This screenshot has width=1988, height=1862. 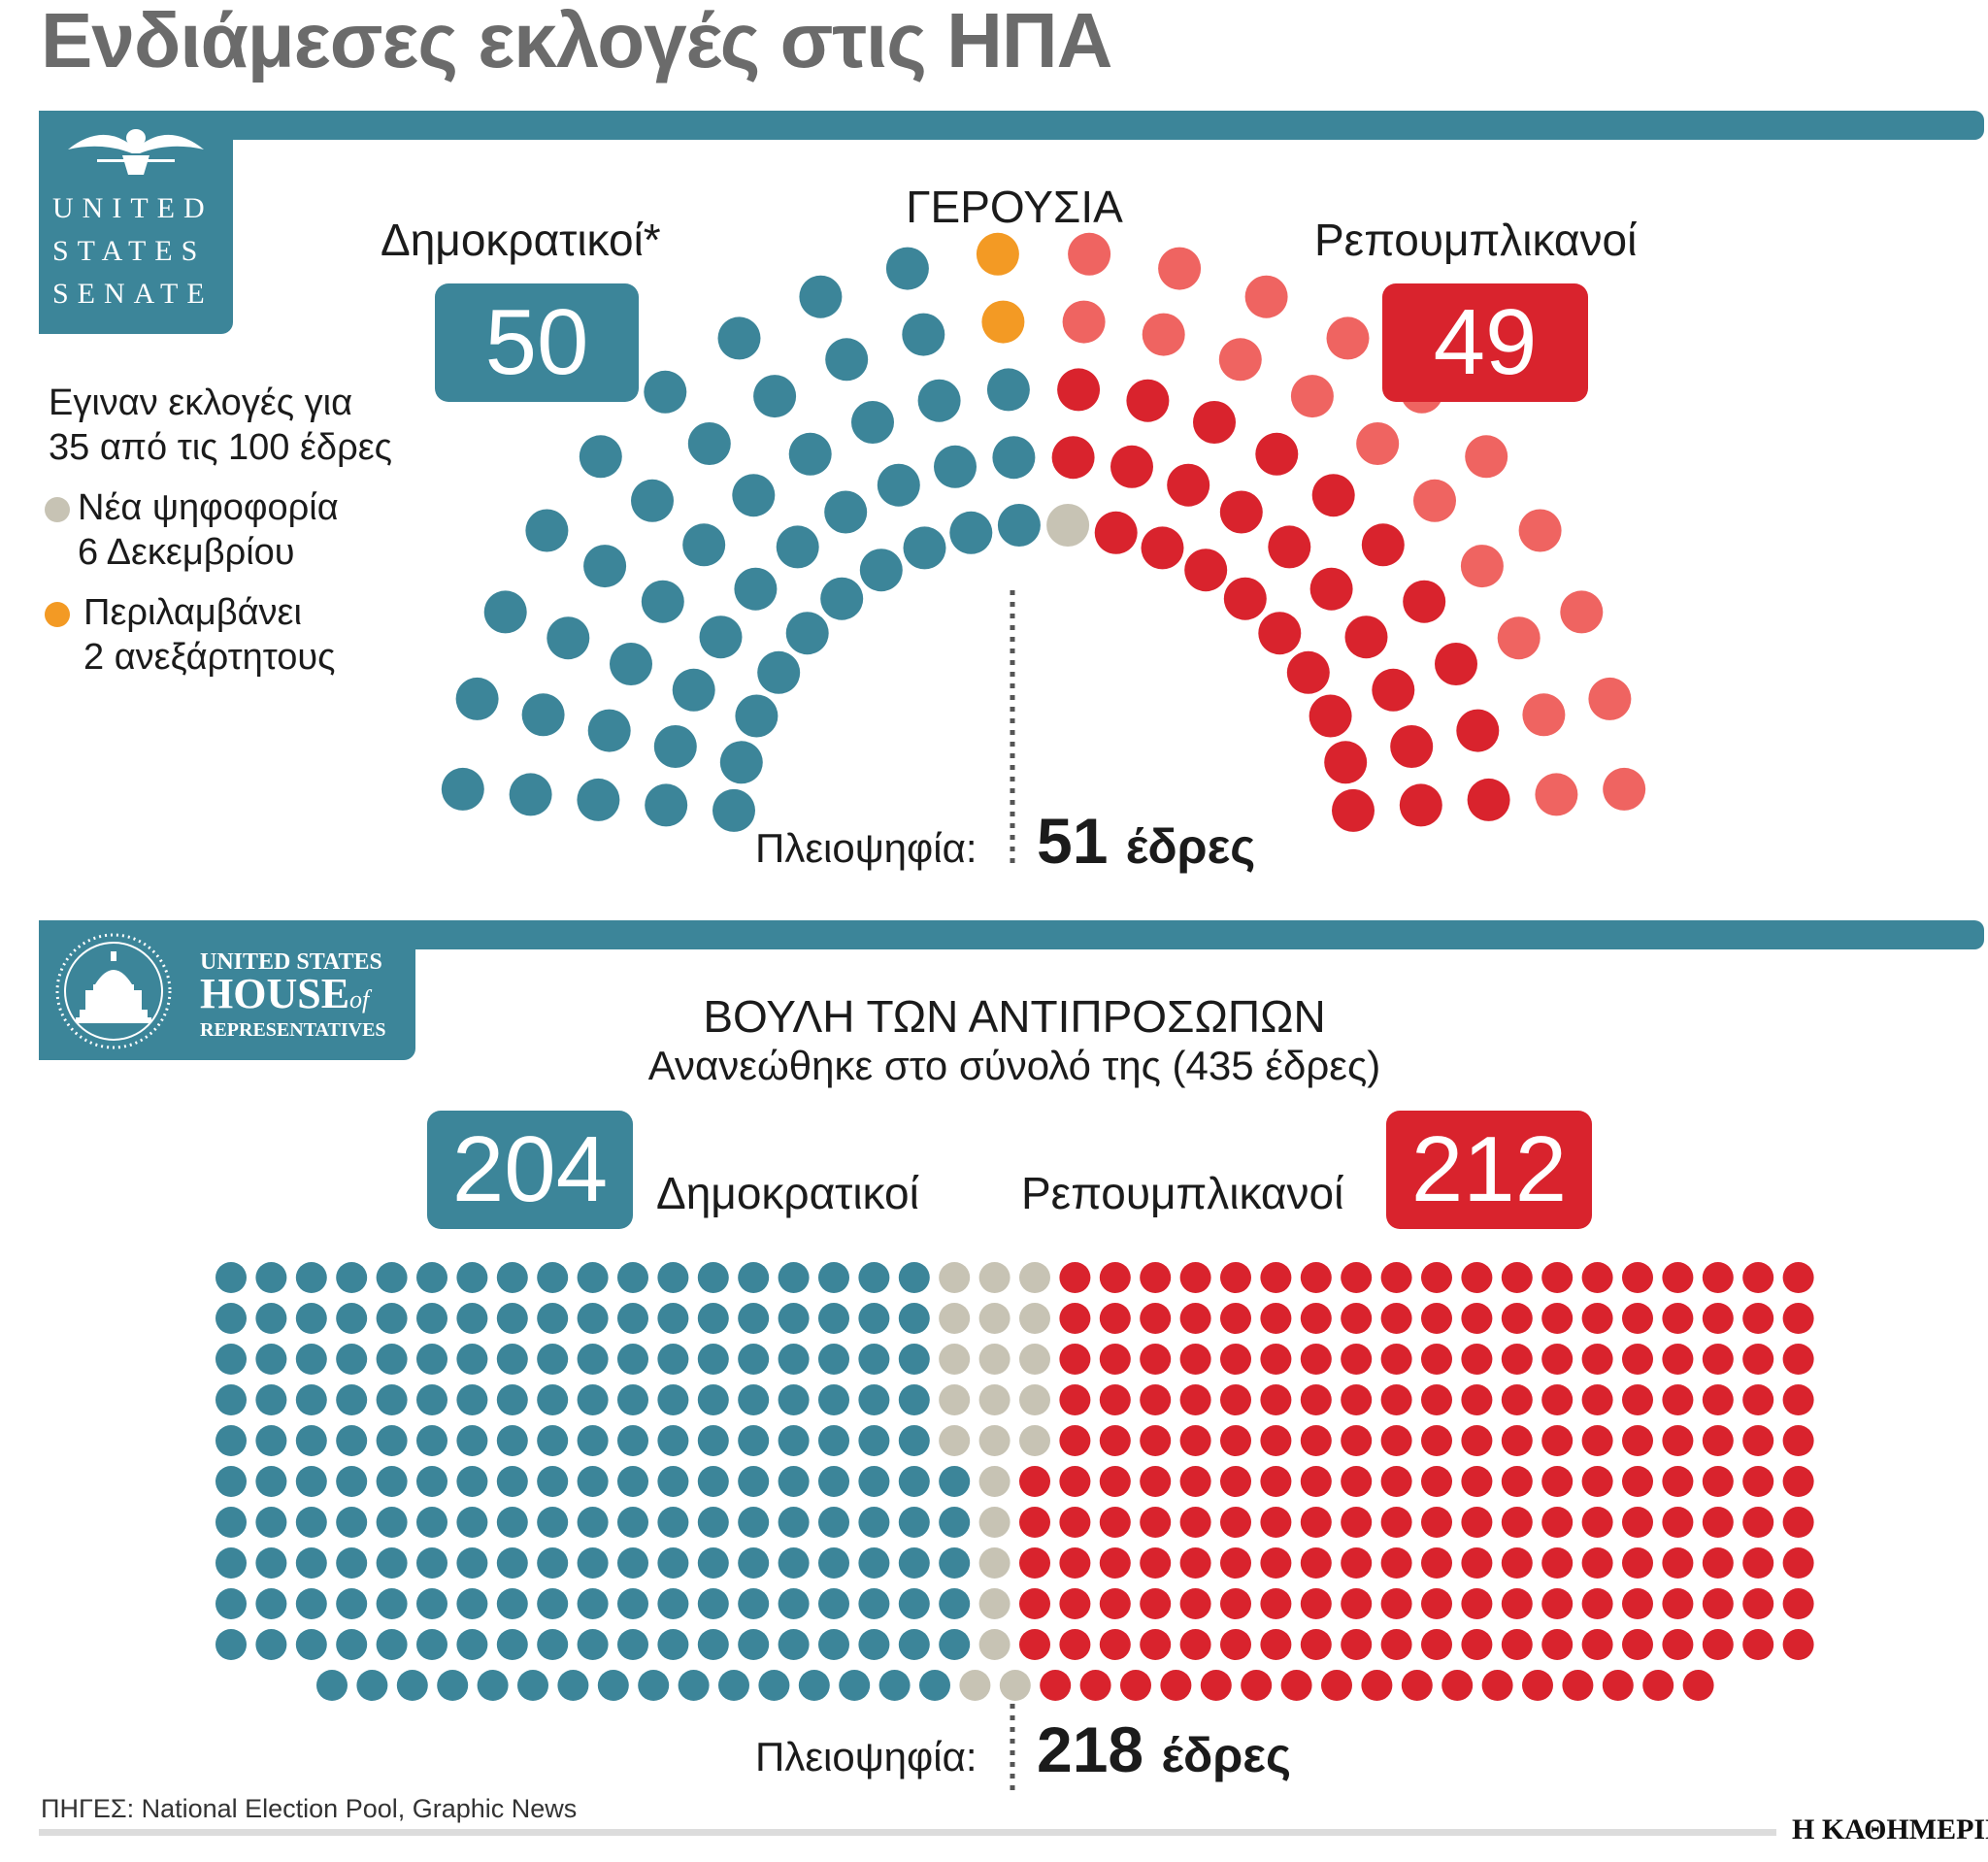 What do you see at coordinates (1012, 126) in the screenshot?
I see `senate-rule` at bounding box center [1012, 126].